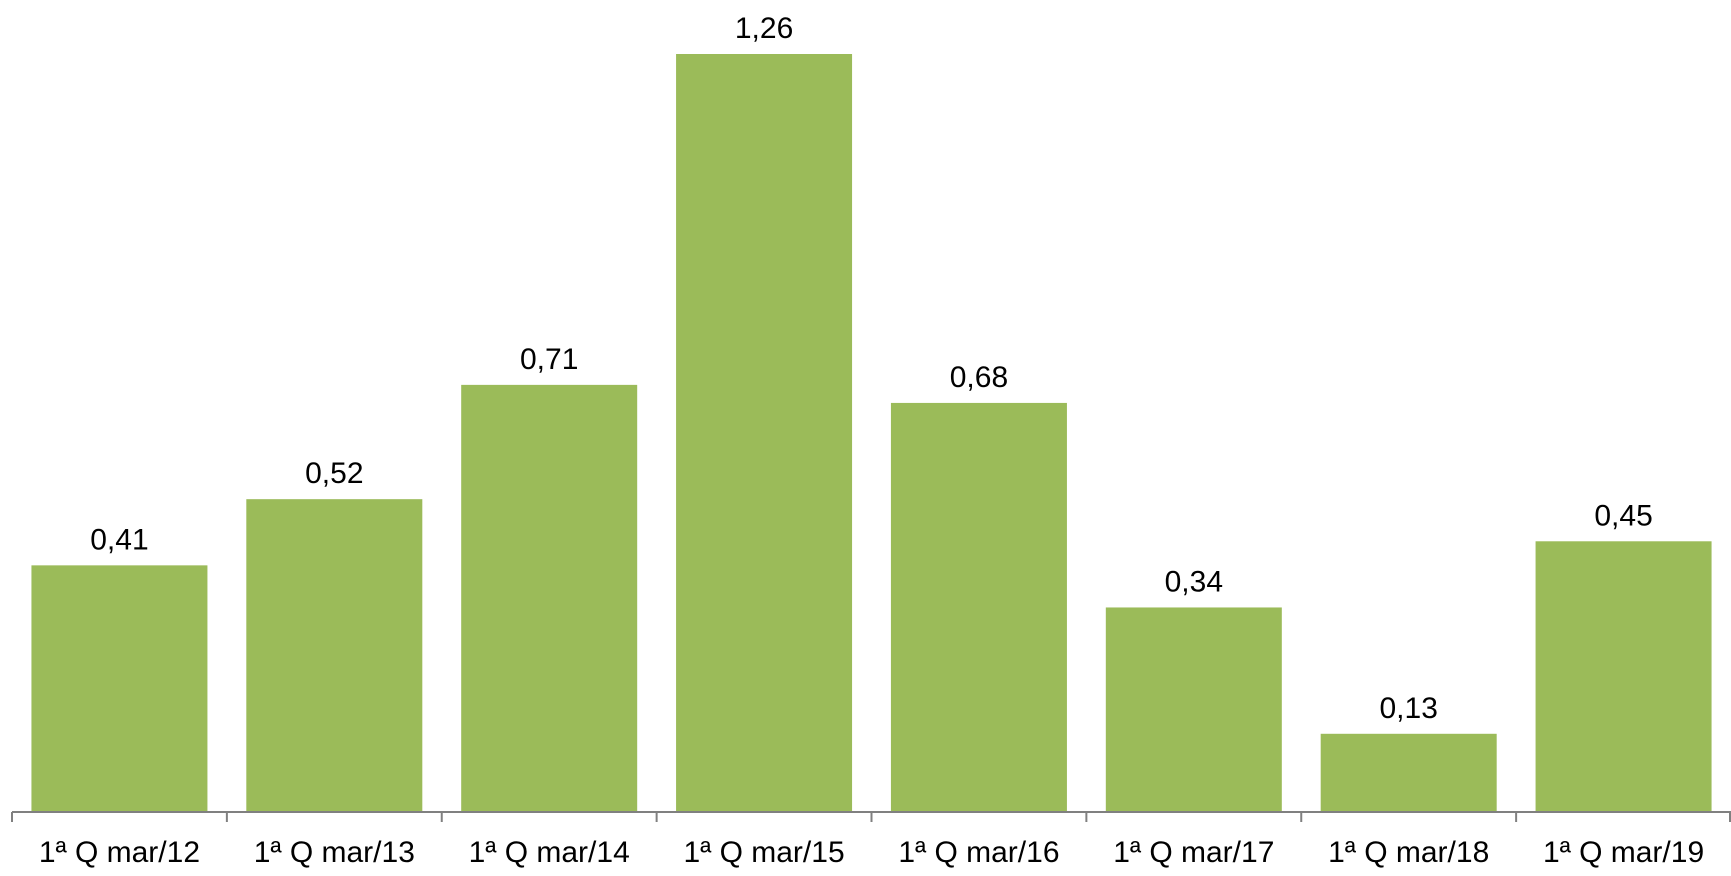 The width and height of the screenshot is (1731, 876). What do you see at coordinates (1623, 515) in the screenshot?
I see `bar-value-label-8: 0,45` at bounding box center [1623, 515].